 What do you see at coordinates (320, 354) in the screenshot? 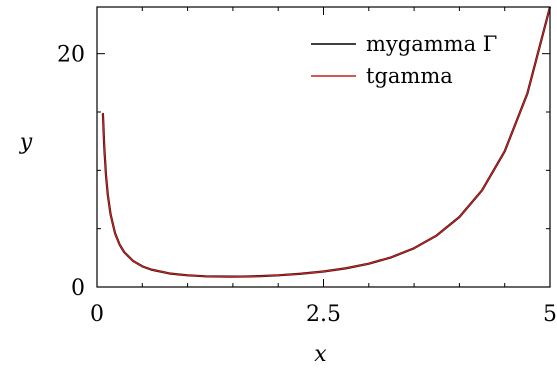
I see `x-axis-label: x` at bounding box center [320, 354].